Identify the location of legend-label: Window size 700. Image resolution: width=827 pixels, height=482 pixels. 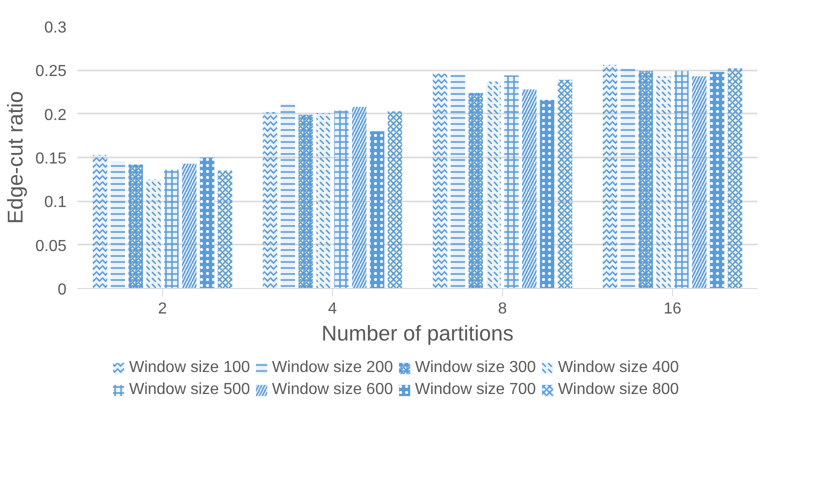
(475, 390).